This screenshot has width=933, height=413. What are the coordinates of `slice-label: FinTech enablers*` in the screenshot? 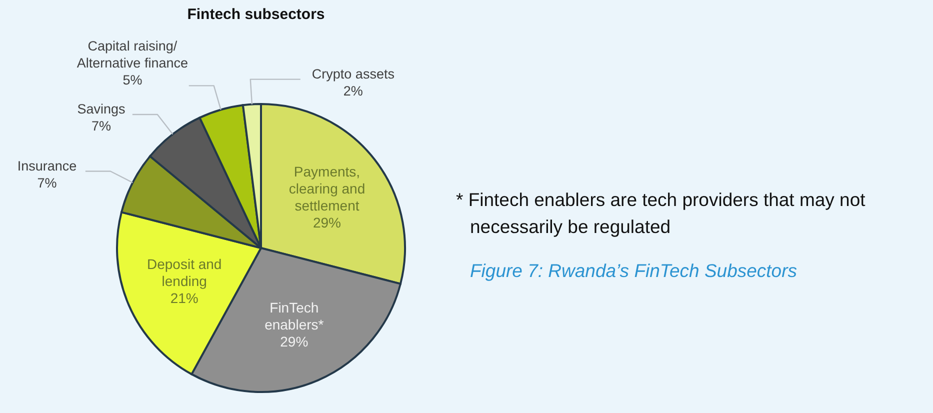 It's located at (294, 316).